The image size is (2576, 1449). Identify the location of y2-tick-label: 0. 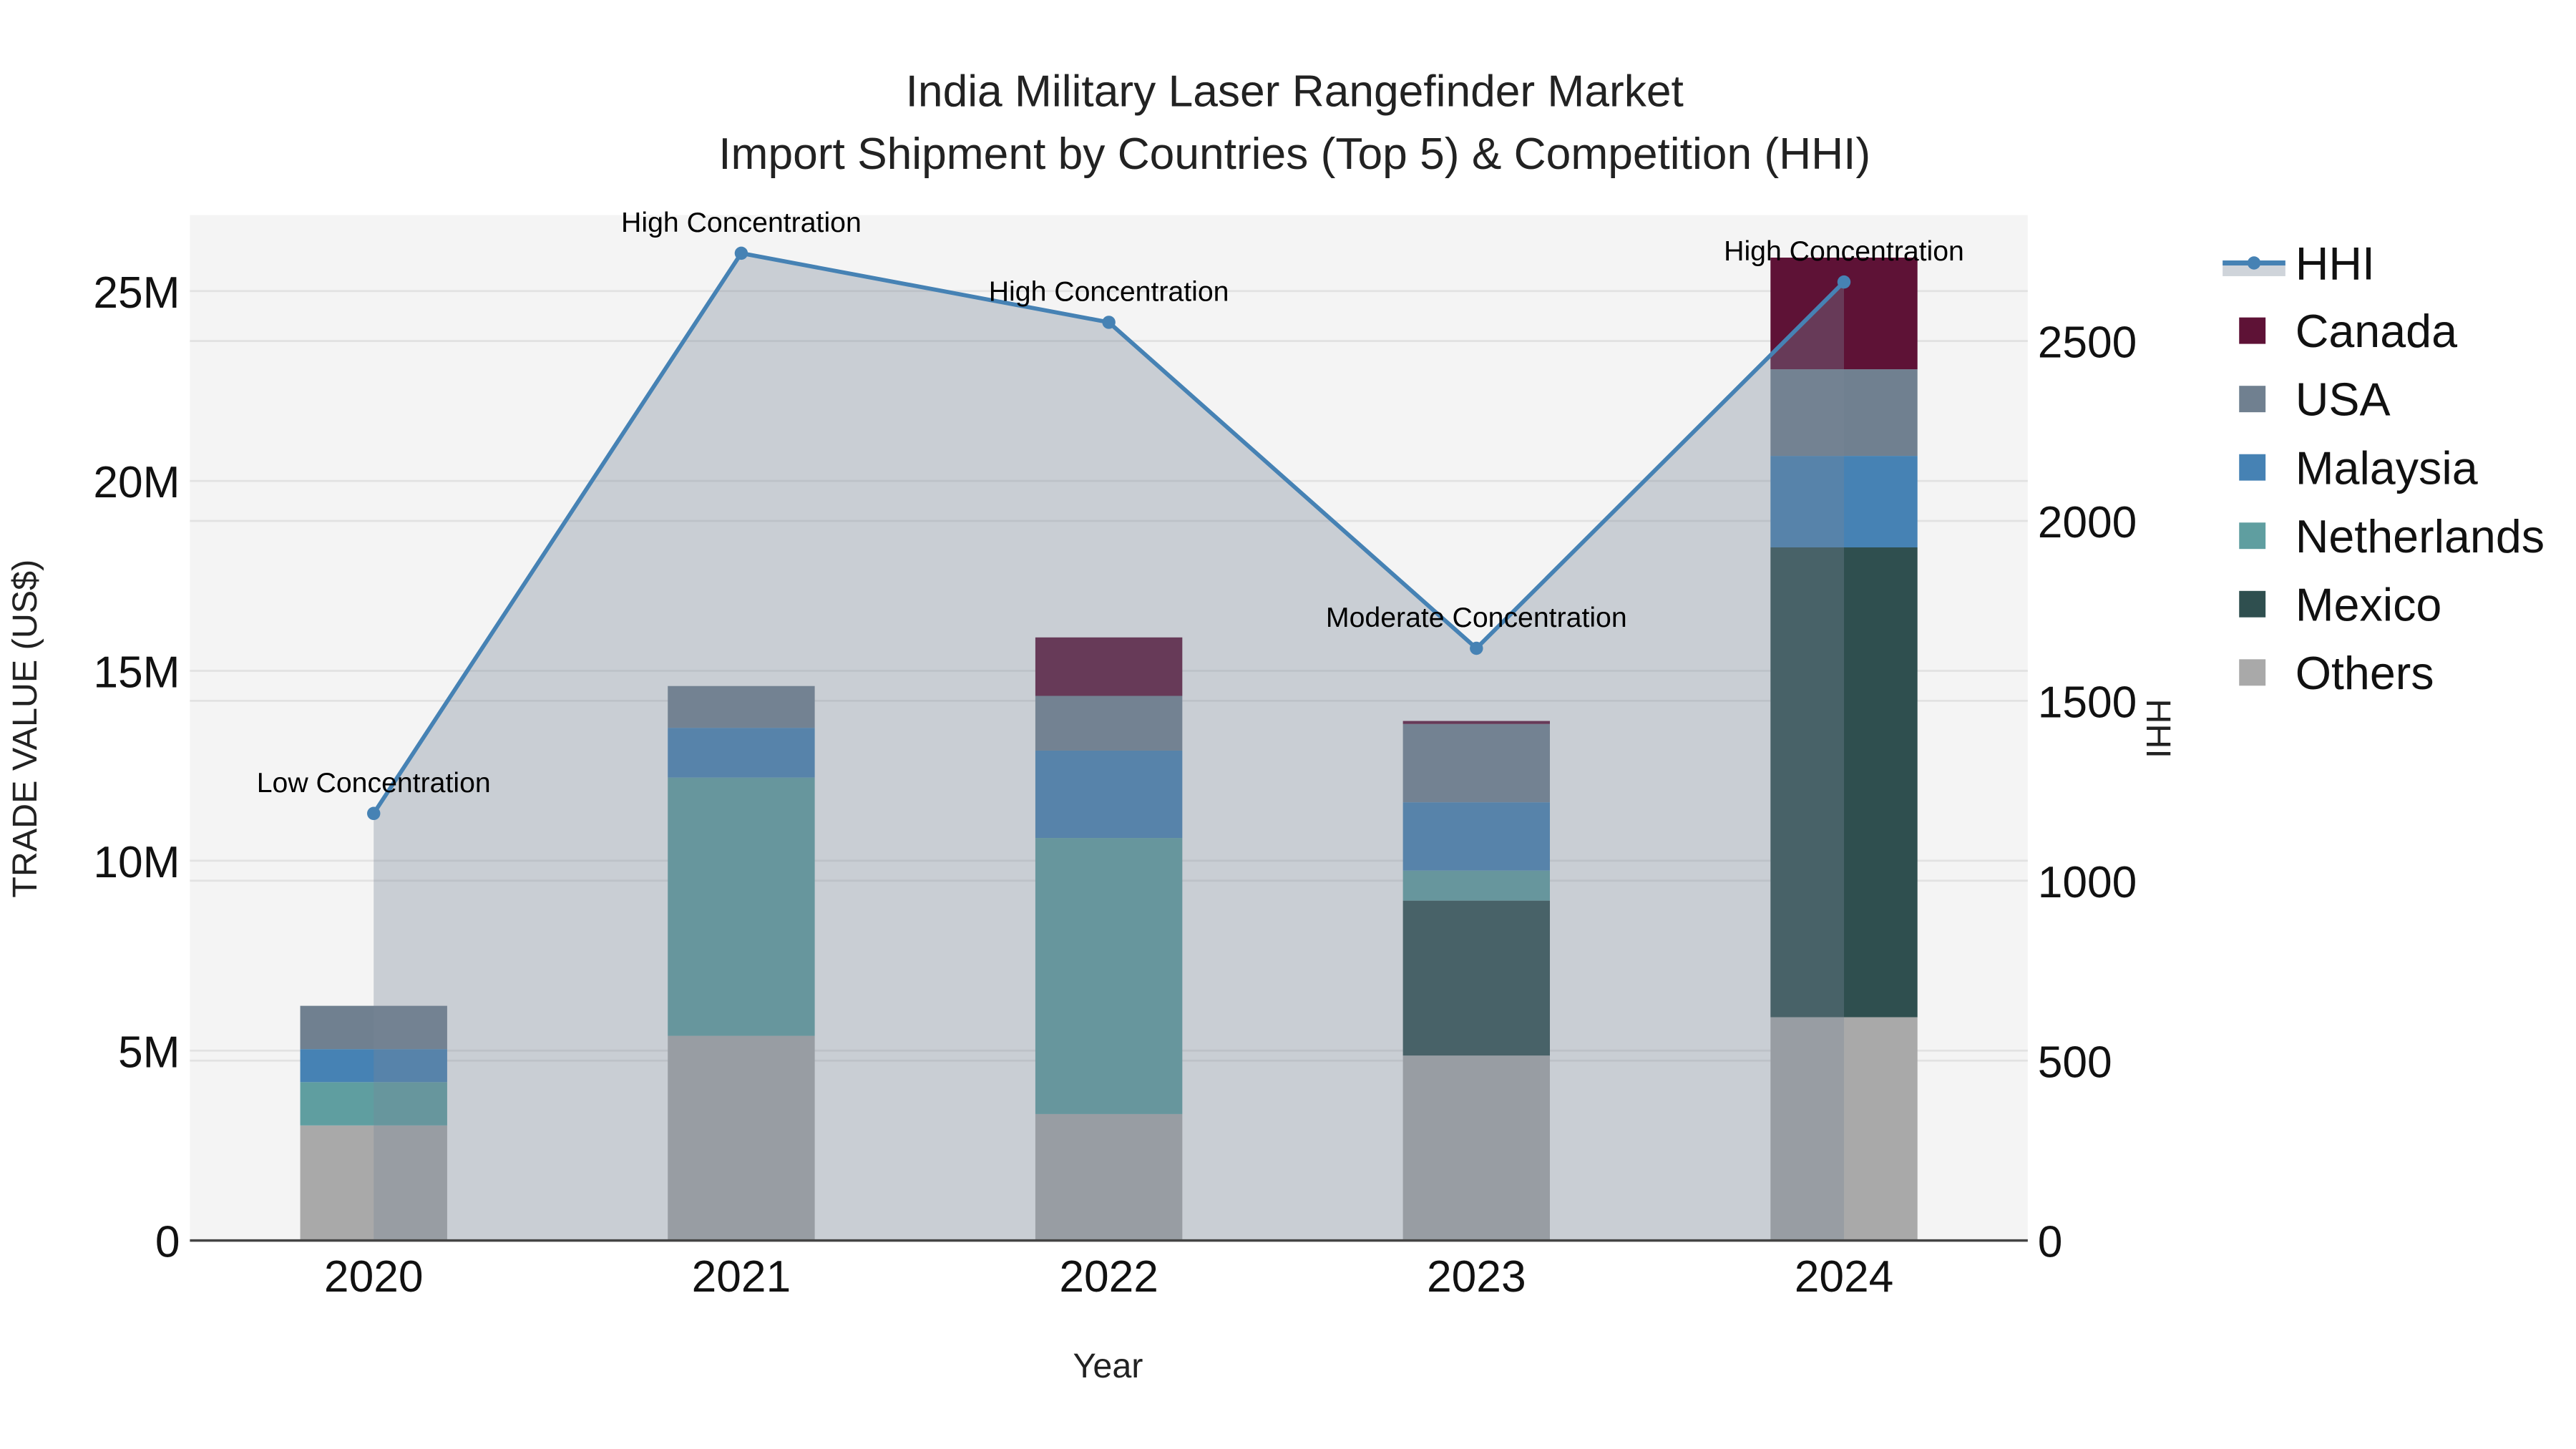
(2050, 1242).